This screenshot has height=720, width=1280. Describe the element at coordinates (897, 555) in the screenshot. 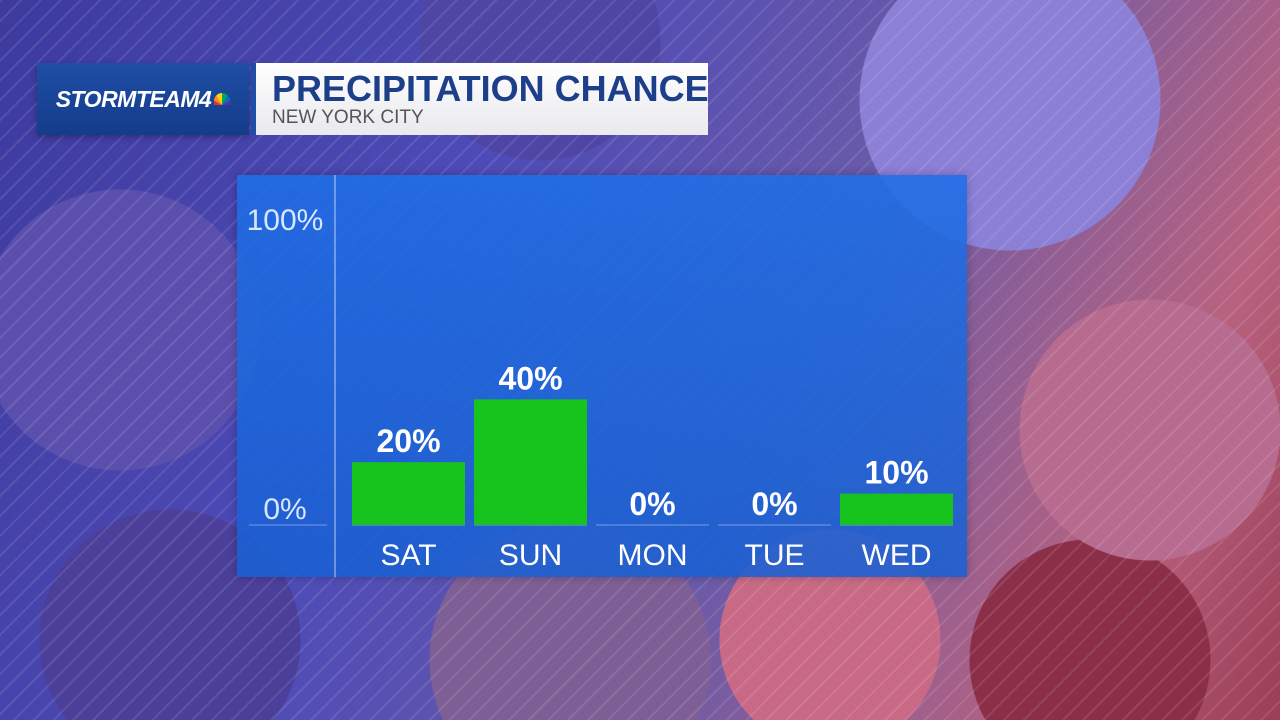

I see `category-label-wed: WED` at that location.